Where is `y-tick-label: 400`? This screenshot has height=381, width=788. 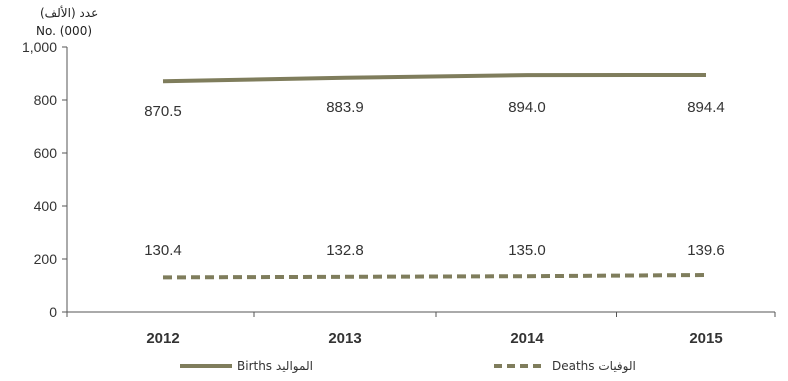
y-tick-label: 400 is located at coordinates (46, 206).